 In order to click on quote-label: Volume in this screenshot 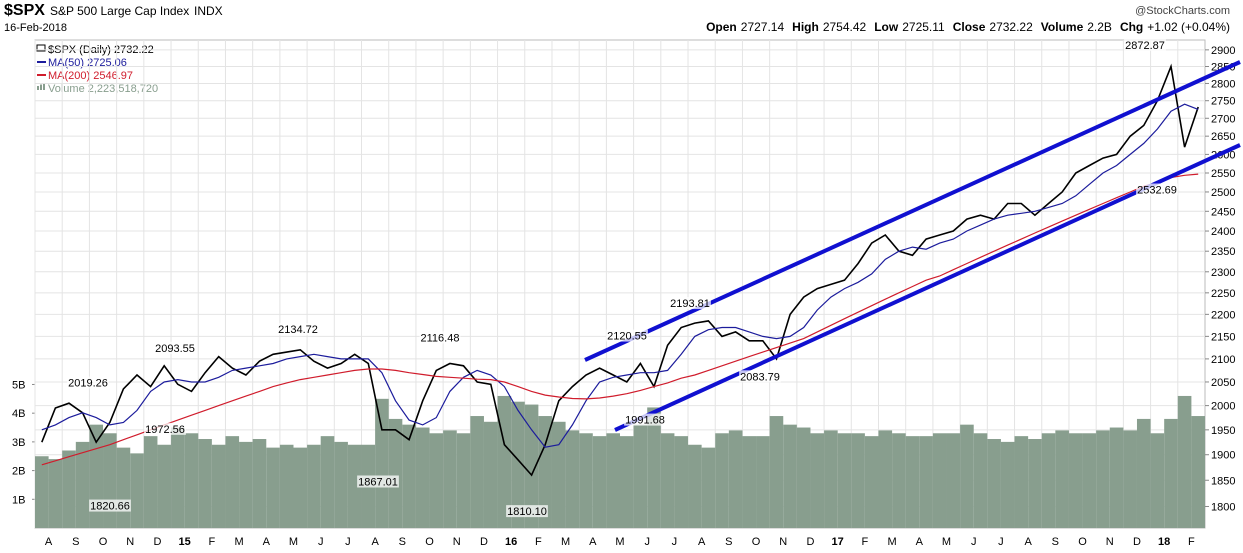, I will do `click(1062, 27)`.